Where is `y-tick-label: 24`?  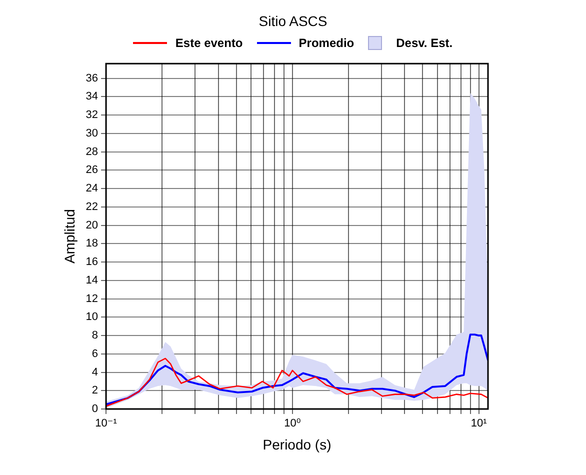 y-tick-label: 24 is located at coordinates (92, 188).